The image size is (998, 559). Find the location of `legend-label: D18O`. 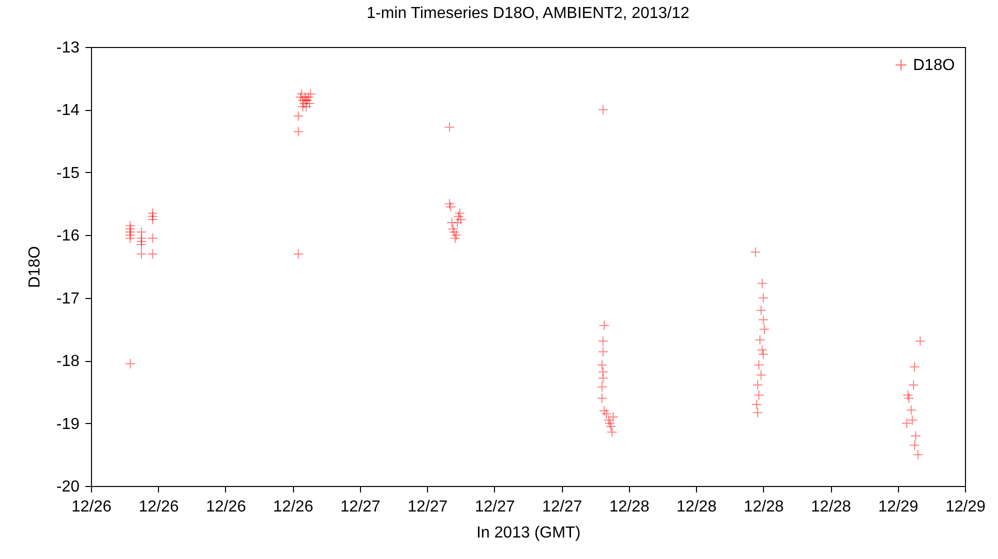

legend-label: D18O is located at coordinates (934, 65).